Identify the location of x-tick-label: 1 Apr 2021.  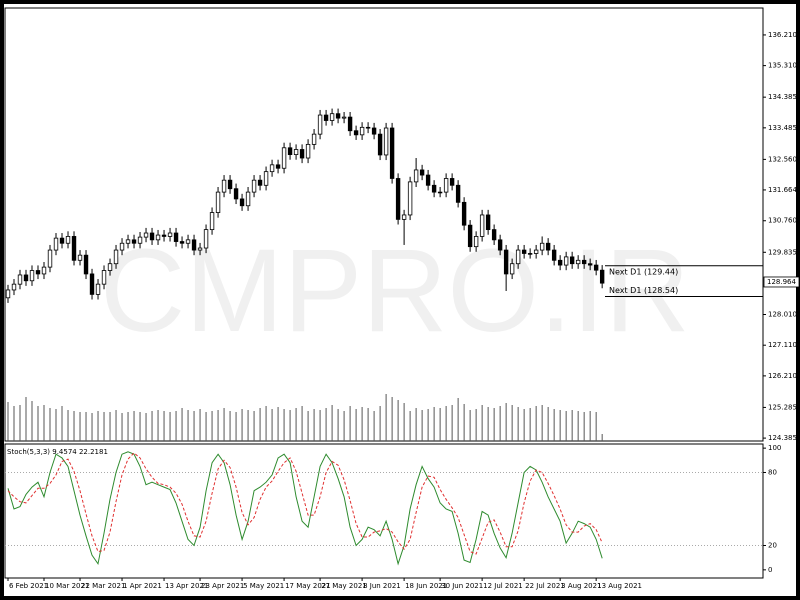
(142, 586).